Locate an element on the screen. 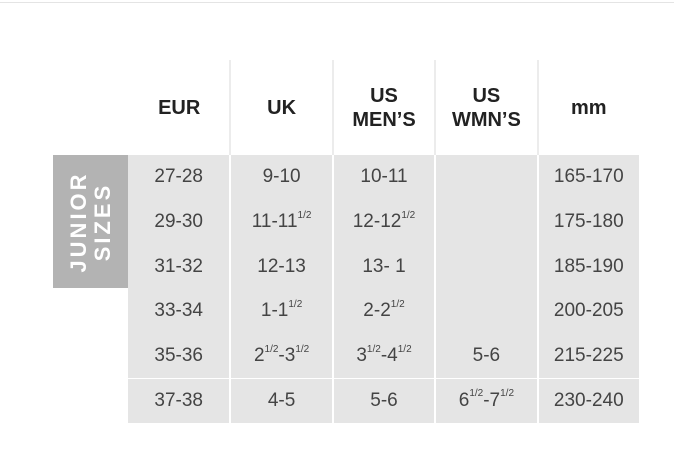  cell-text: 215-225 is located at coordinates (588, 356).